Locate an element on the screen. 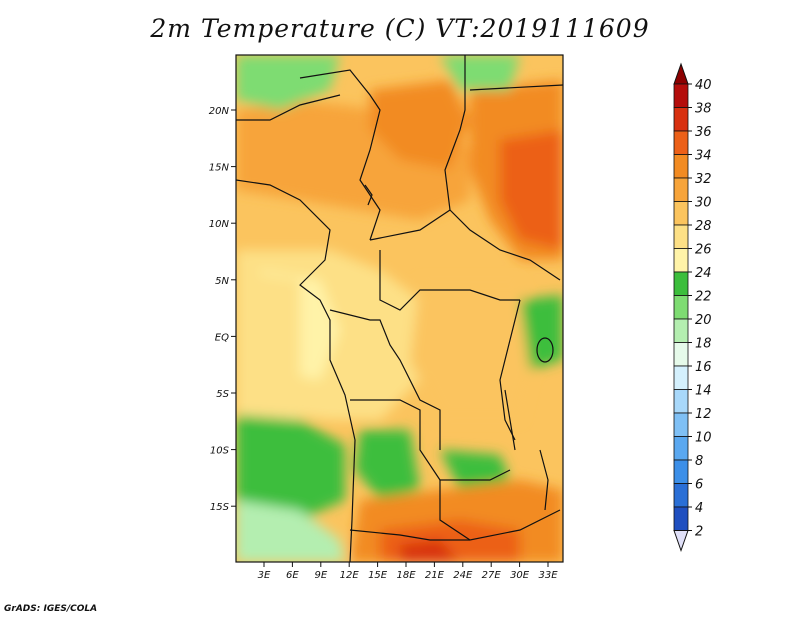 This screenshot has height=618, width=800. lon-tick-label: 18E is located at coordinates (406, 575).